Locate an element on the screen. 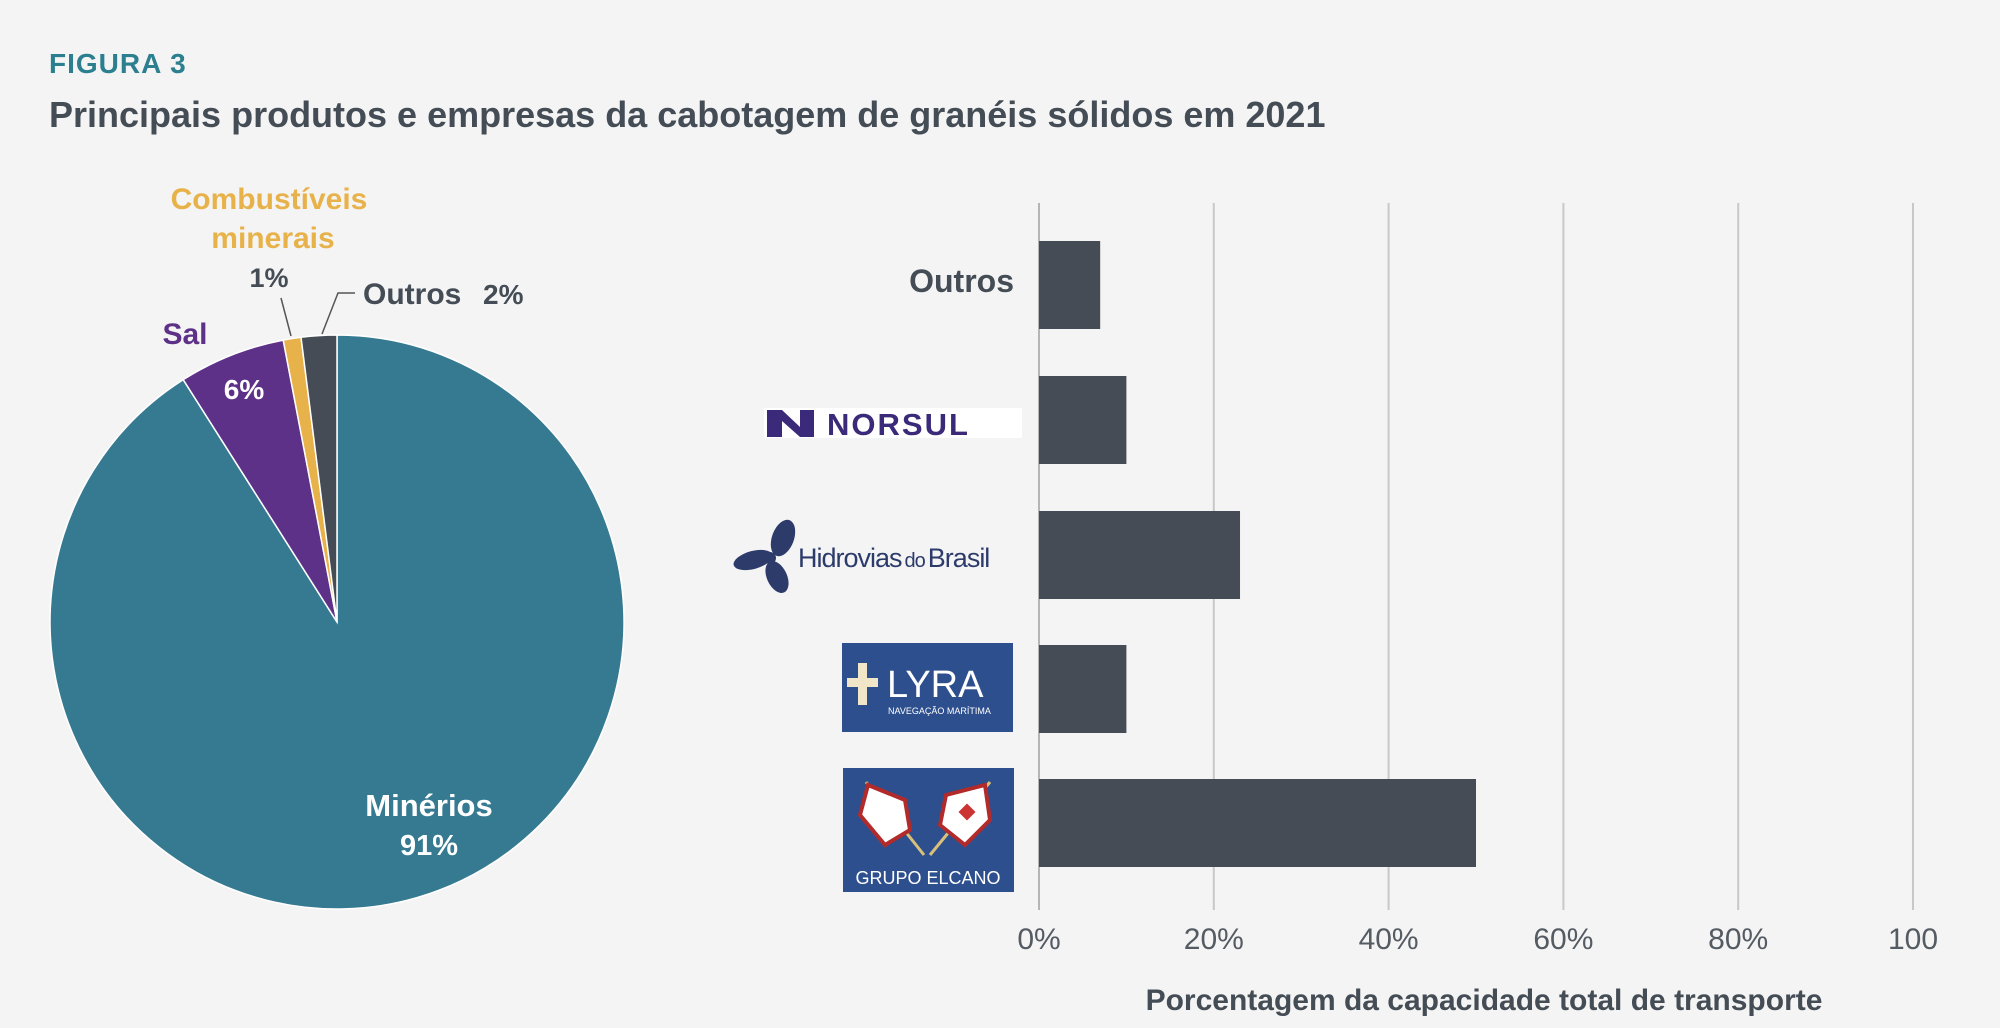 This screenshot has width=2000, height=1028. label-minerios-pct: 91% is located at coordinates (429, 846).